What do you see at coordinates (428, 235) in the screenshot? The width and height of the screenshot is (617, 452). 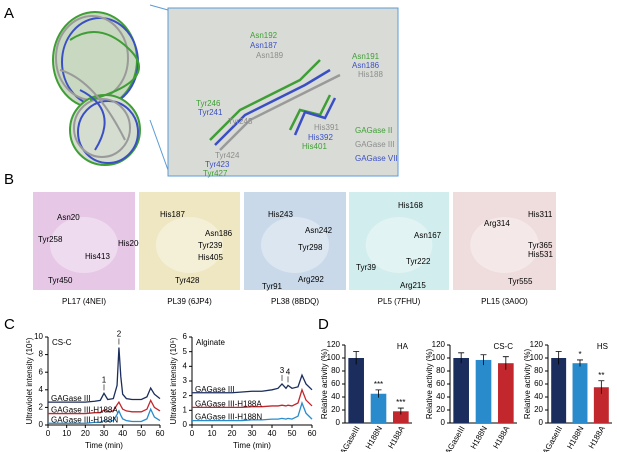 I see `residue-label: Asn167` at bounding box center [428, 235].